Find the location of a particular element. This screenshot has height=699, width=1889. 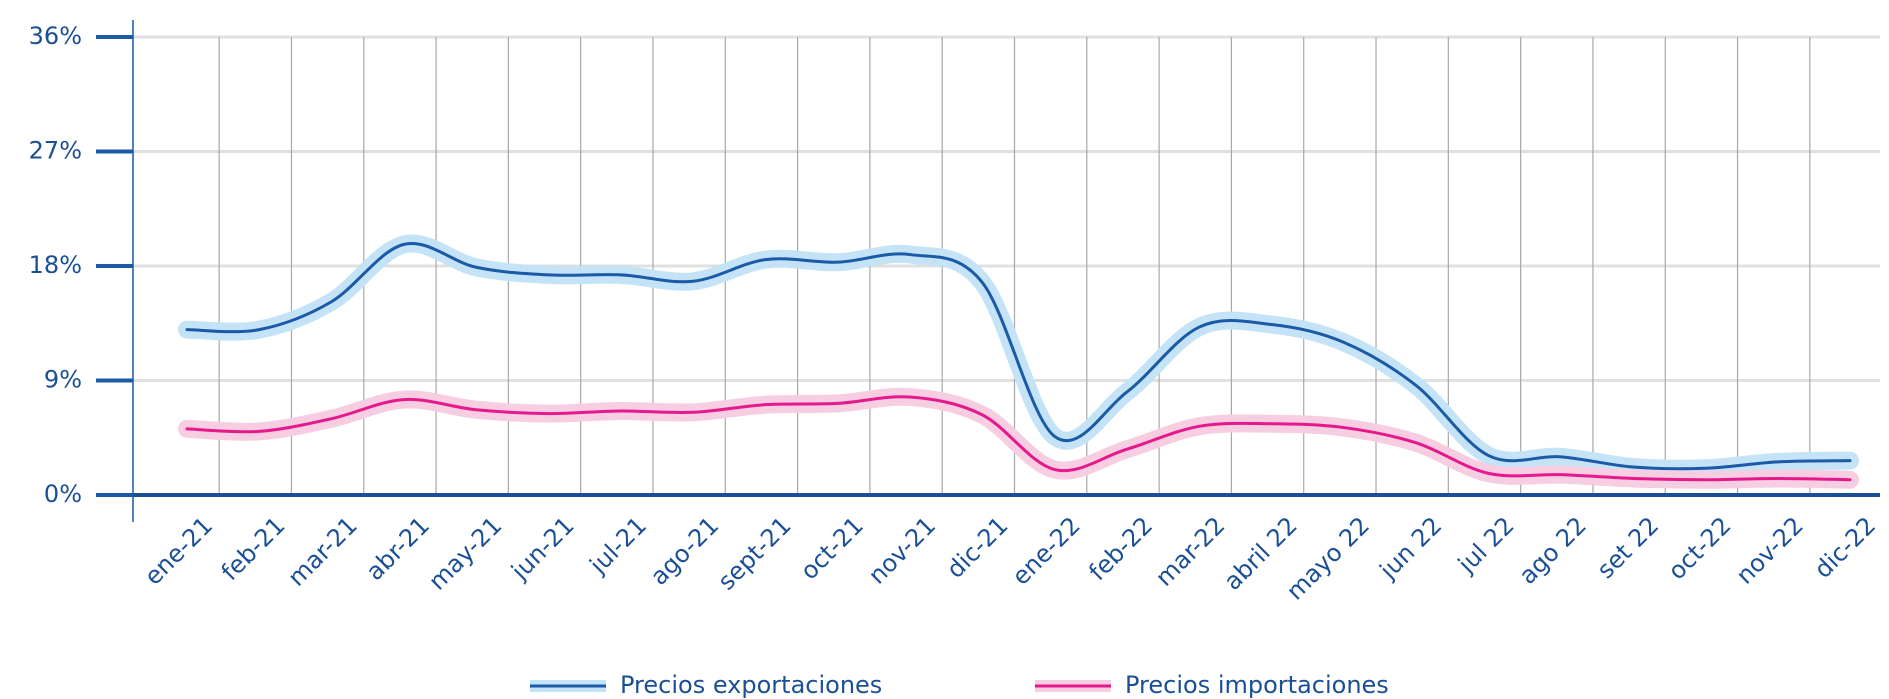

y-tick-label: 27% is located at coordinates (55, 151).